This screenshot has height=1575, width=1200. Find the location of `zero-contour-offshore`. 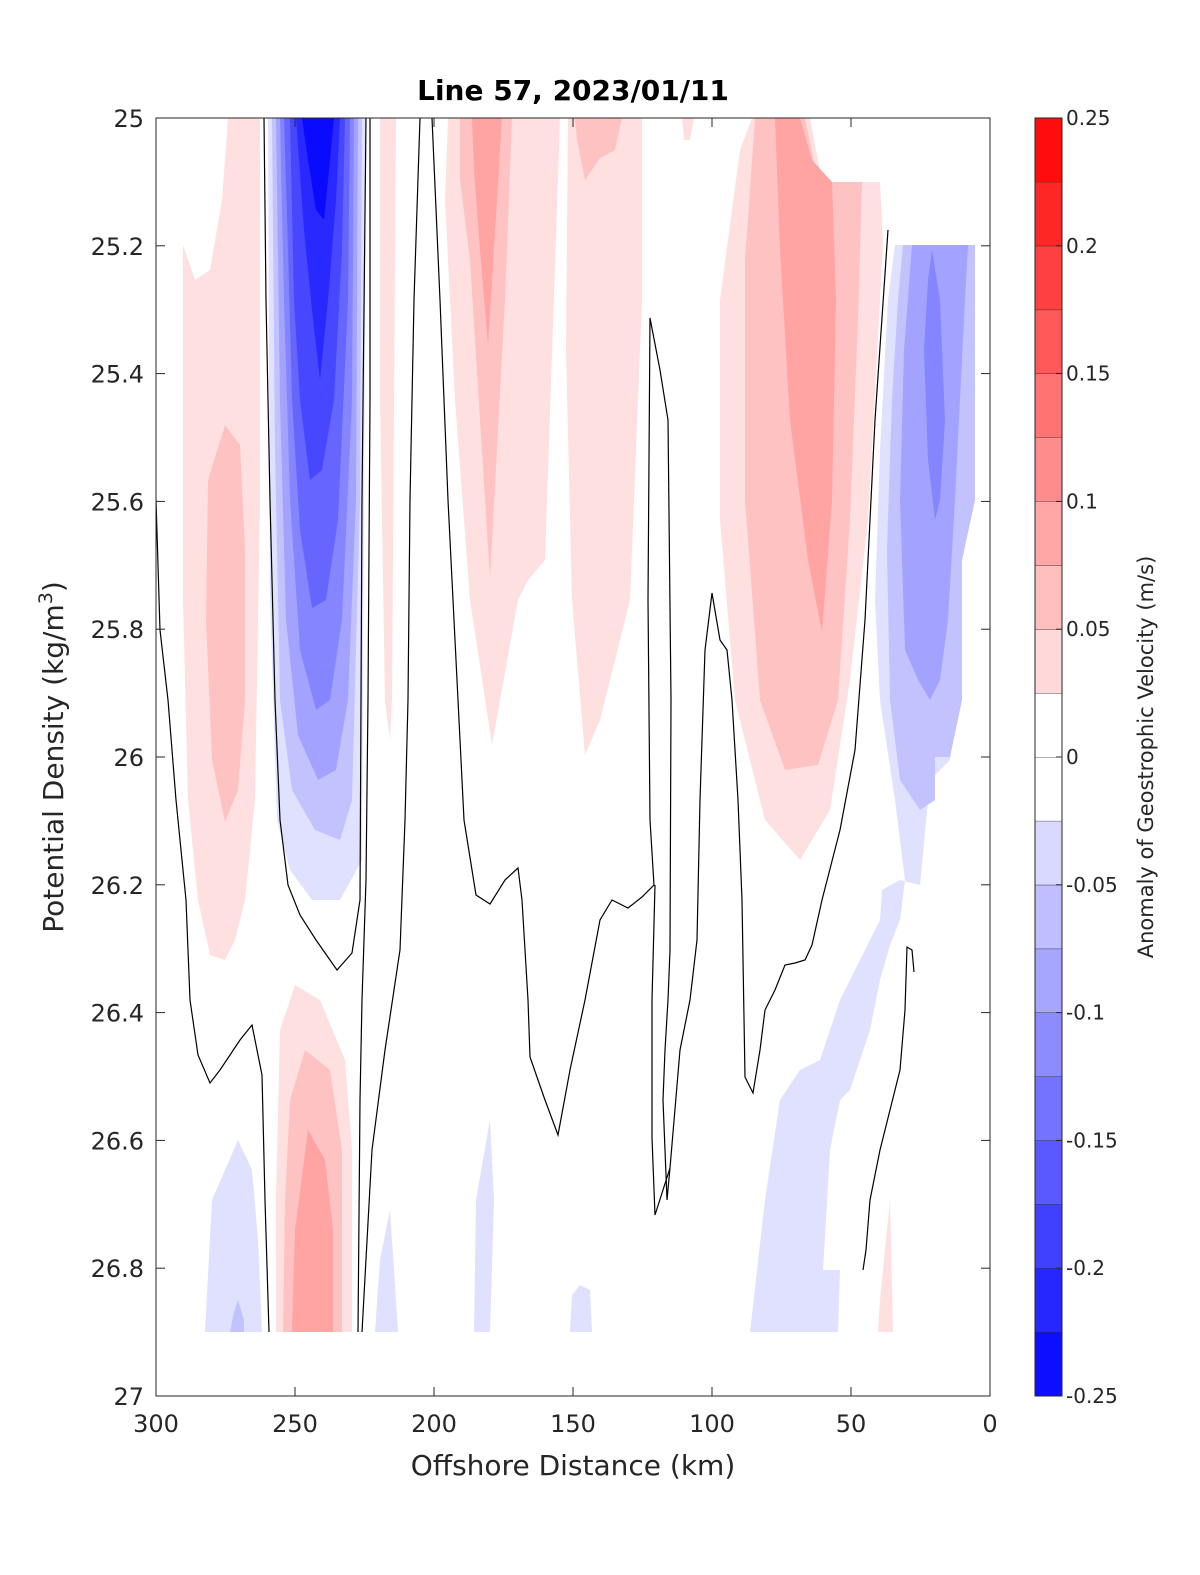

zero-contour-offshore is located at coordinates (213, 916).